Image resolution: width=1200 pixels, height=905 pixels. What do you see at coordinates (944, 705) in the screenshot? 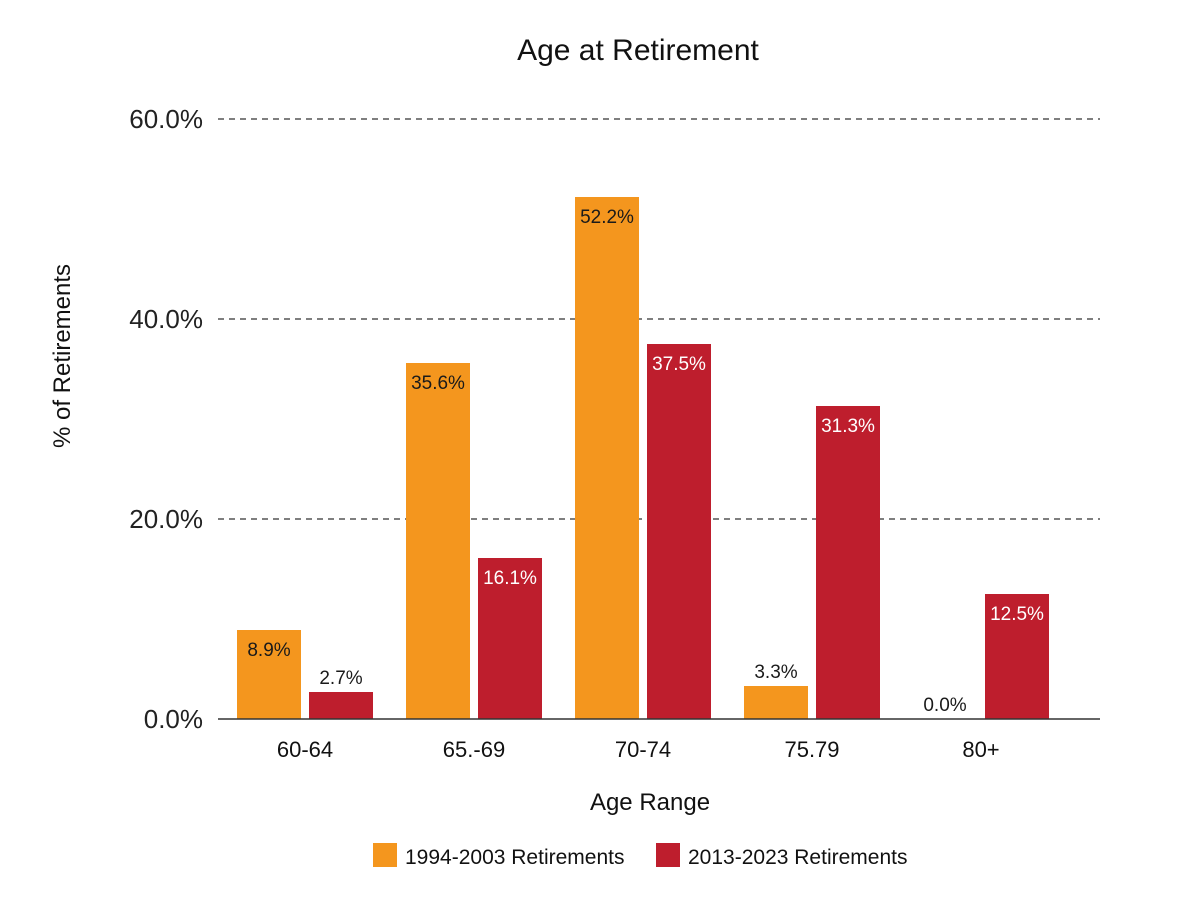
I see `data-label: 0.0%` at bounding box center [944, 705].